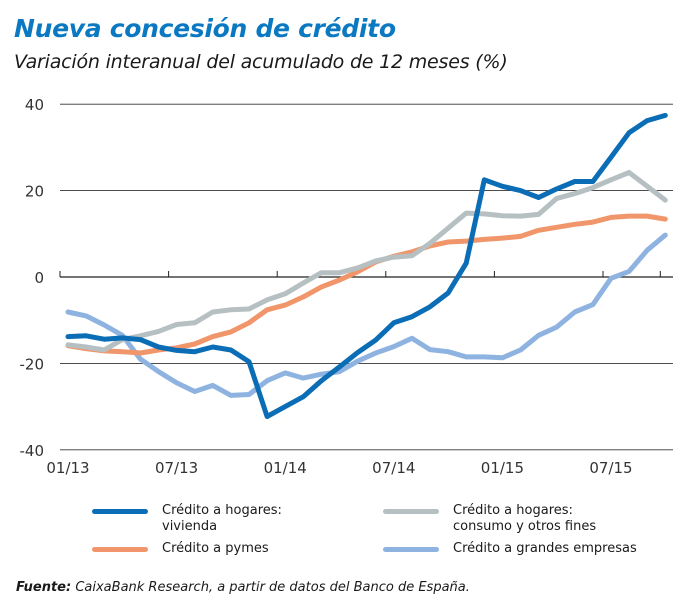  I want to click on legend-item-vivienda: Crédito a hogares: vivienda, so click(227, 519).